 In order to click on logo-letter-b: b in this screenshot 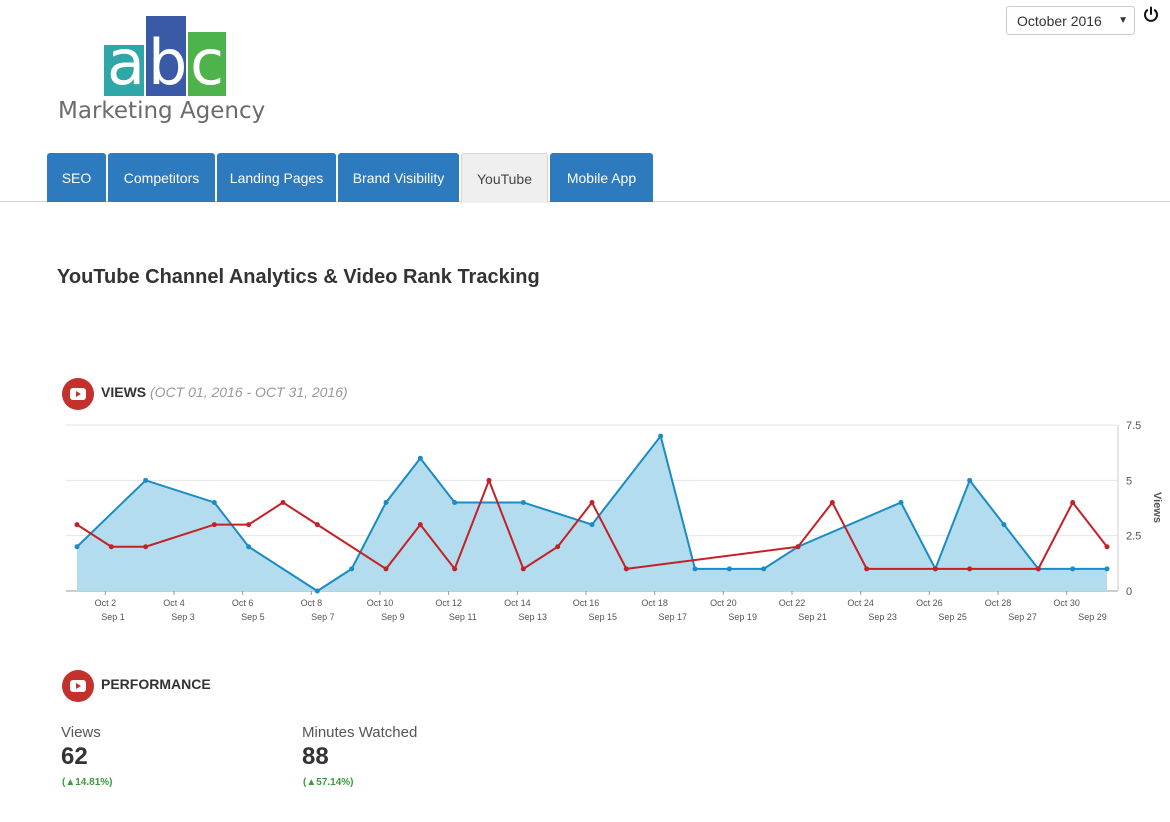, I will do `click(168, 62)`.